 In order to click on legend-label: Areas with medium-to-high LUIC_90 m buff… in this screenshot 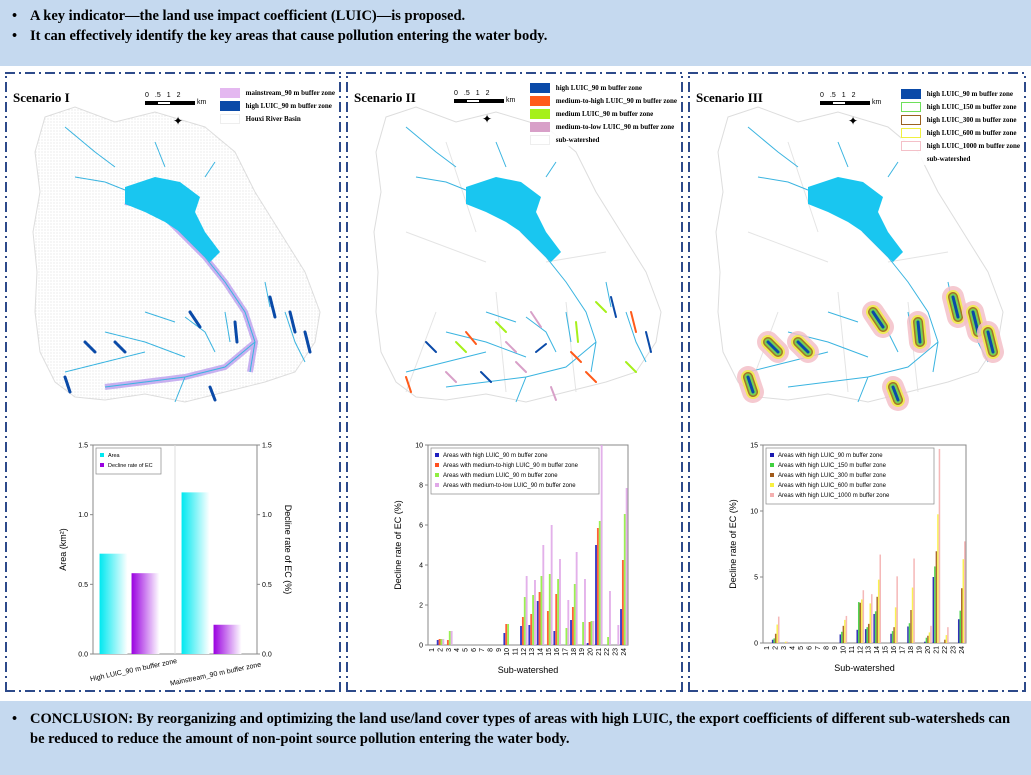, I will do `click(511, 466)`.